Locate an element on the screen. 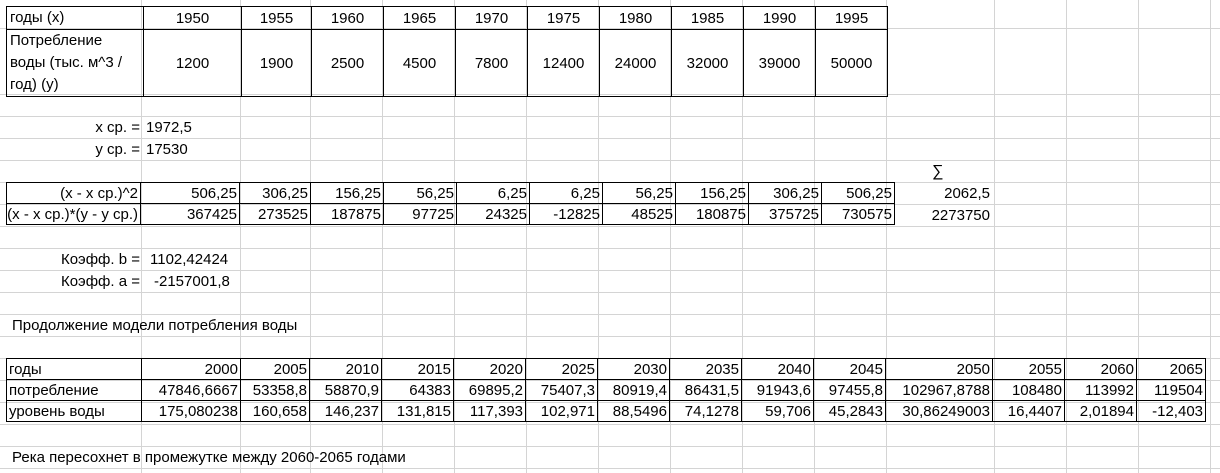  forecast-consumption-cell: 69895,2 is located at coordinates (489, 390).